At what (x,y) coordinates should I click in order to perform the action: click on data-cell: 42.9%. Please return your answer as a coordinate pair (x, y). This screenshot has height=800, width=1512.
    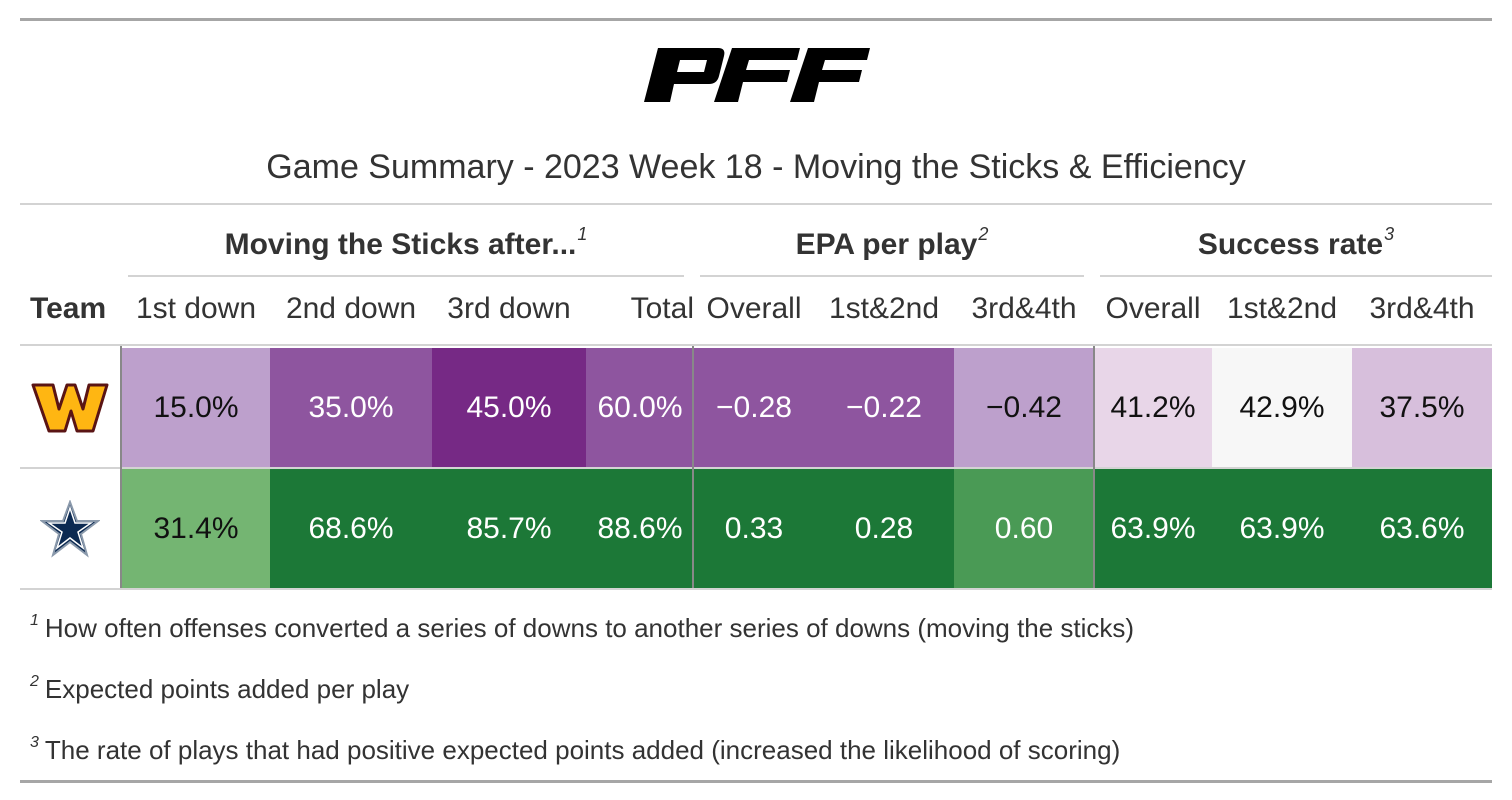
    Looking at the image, I should click on (1282, 408).